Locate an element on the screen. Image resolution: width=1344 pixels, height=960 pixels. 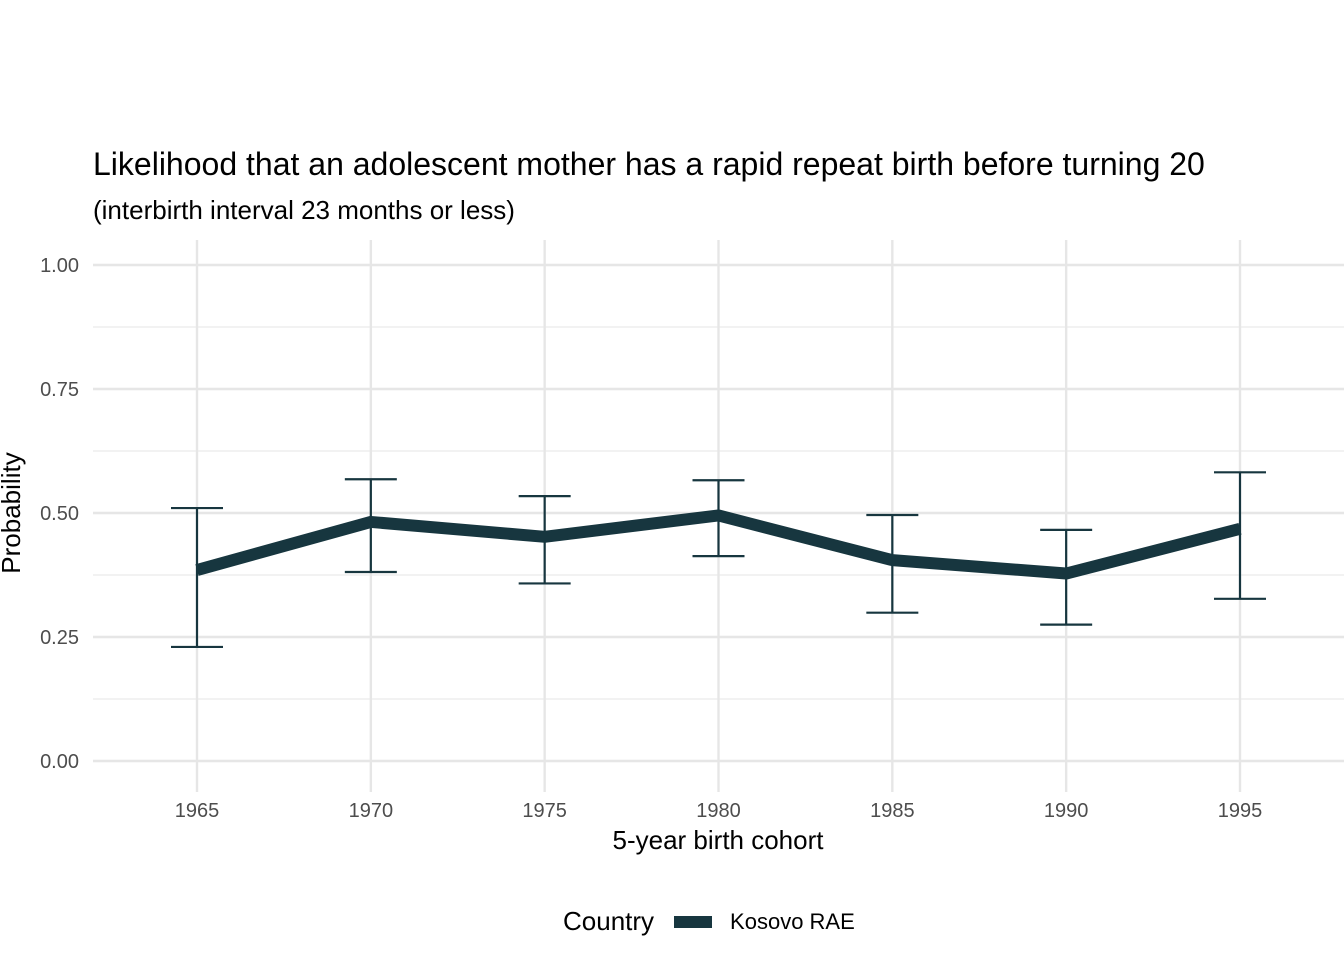
y-tick-label: 1.00 is located at coordinates (59, 266).